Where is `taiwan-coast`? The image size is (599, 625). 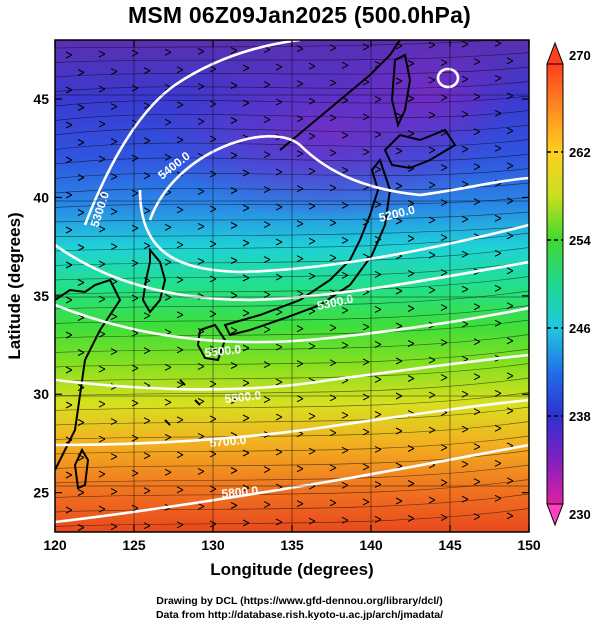 taiwan-coast is located at coordinates (81, 468).